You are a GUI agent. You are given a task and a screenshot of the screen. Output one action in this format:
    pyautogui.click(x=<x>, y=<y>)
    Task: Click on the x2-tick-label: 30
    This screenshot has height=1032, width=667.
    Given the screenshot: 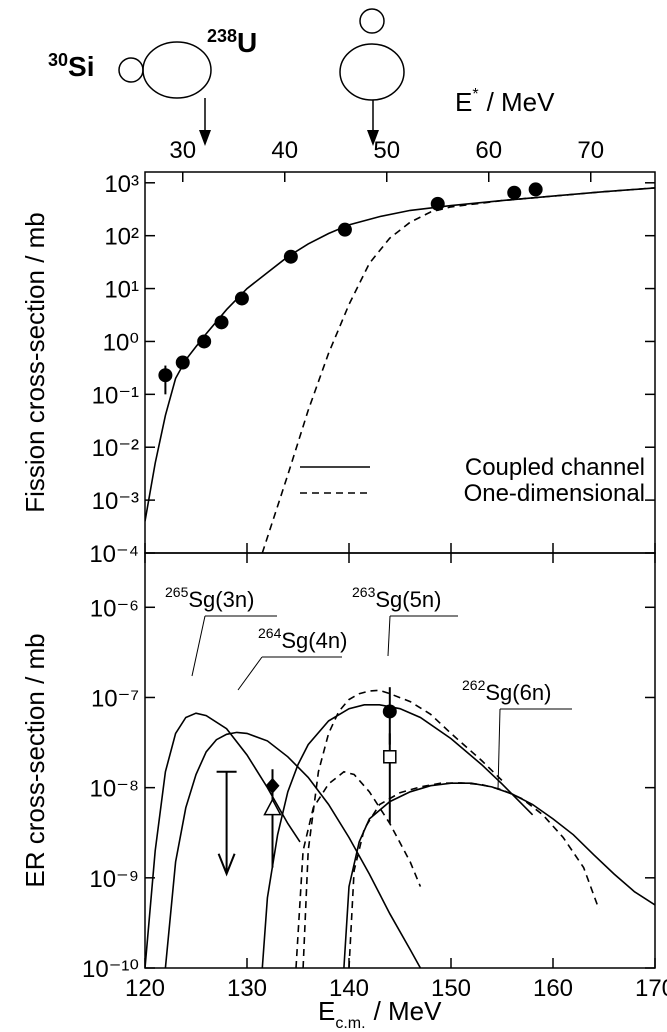 What is the action you would take?
    pyautogui.click(x=182, y=150)
    